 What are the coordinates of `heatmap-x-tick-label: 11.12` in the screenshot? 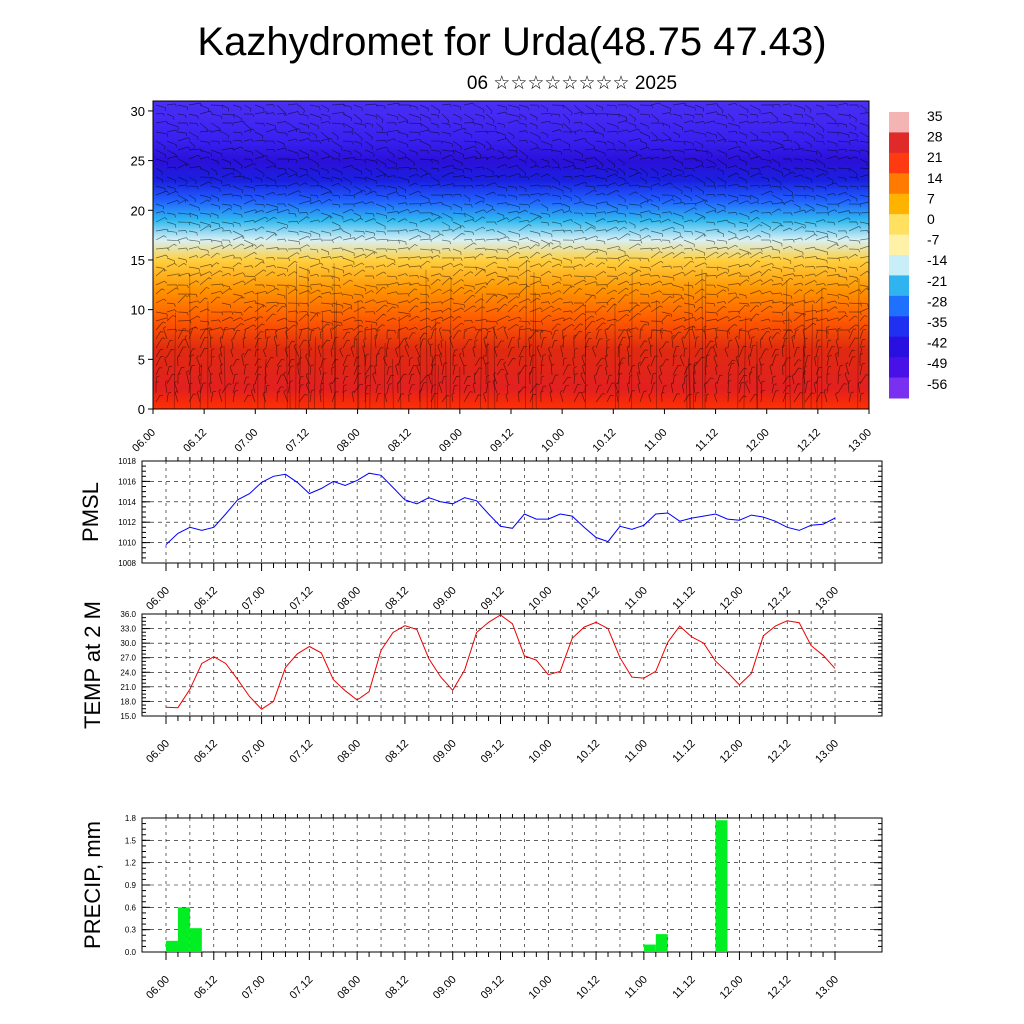 It's located at (706, 440).